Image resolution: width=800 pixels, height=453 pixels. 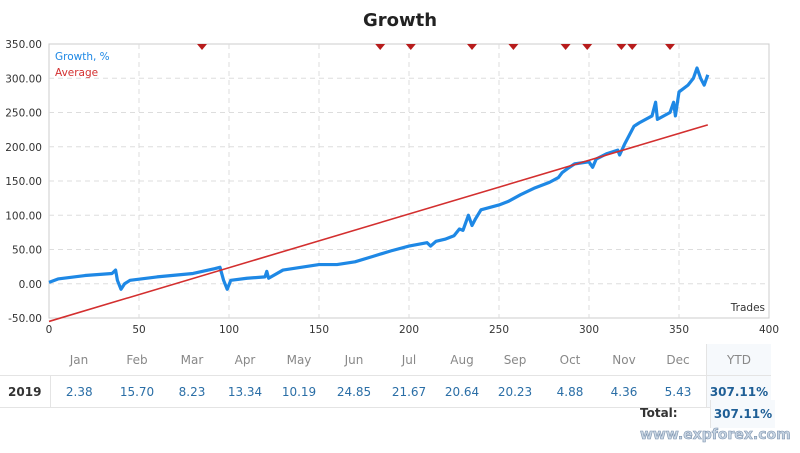 I want to click on month-value: 8.23, so click(x=192, y=391).